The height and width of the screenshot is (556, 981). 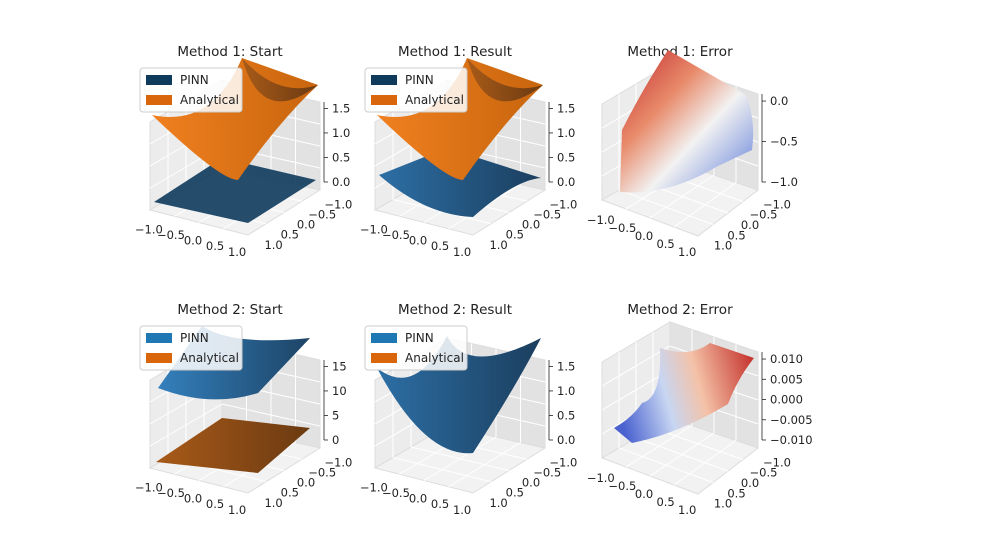 I want to click on z-tick-label: −0.005, so click(x=791, y=420).